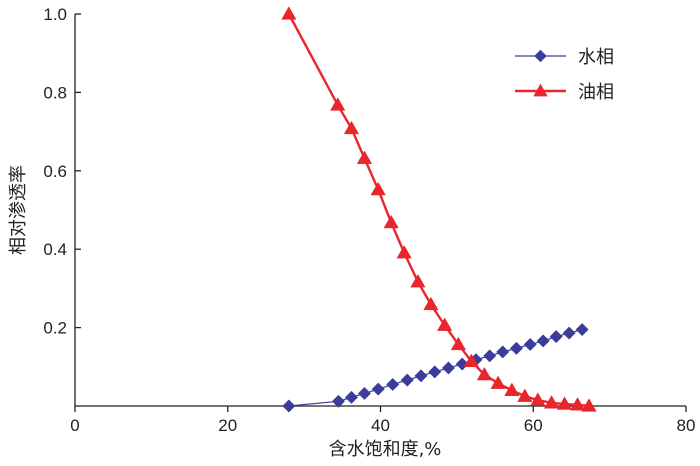 Image resolution: width=700 pixels, height=466 pixels. Describe the element at coordinates (533, 425) in the screenshot. I see `x-tick-label: 60` at that location.